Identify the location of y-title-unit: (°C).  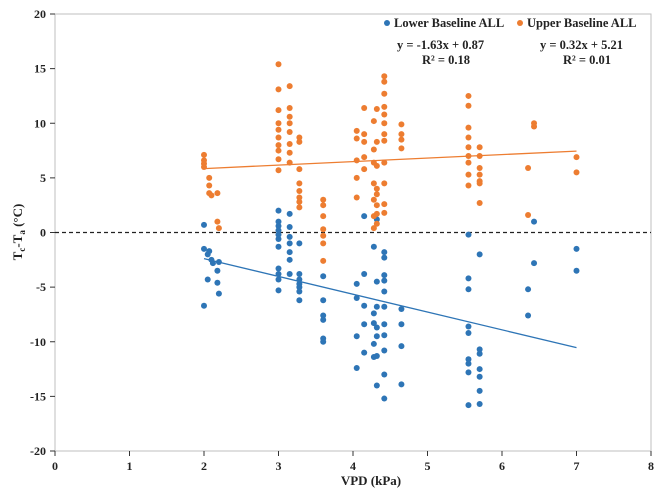
(17, 217).